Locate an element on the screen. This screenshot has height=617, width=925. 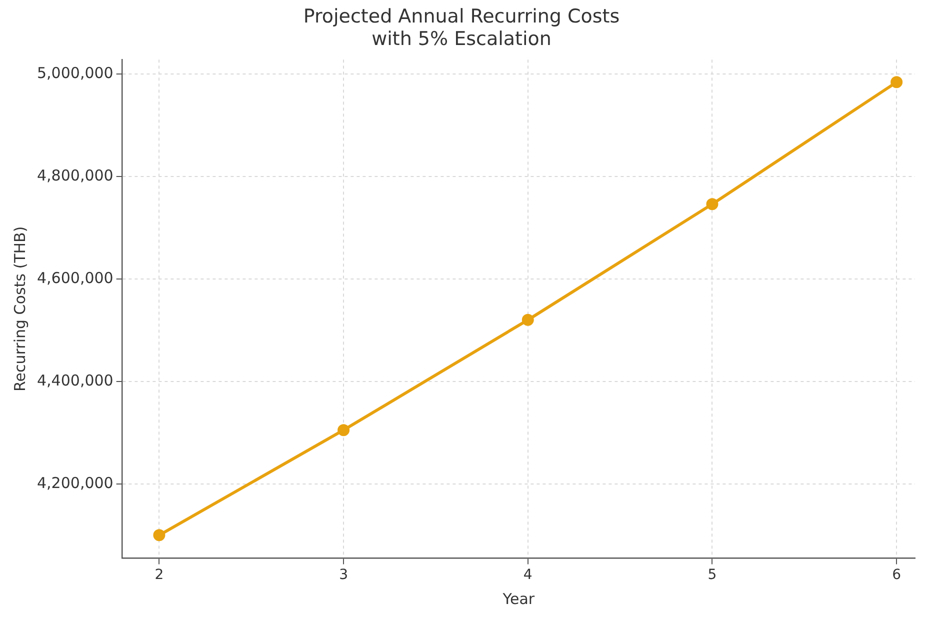
x-axis-title: Year is located at coordinates (519, 599).